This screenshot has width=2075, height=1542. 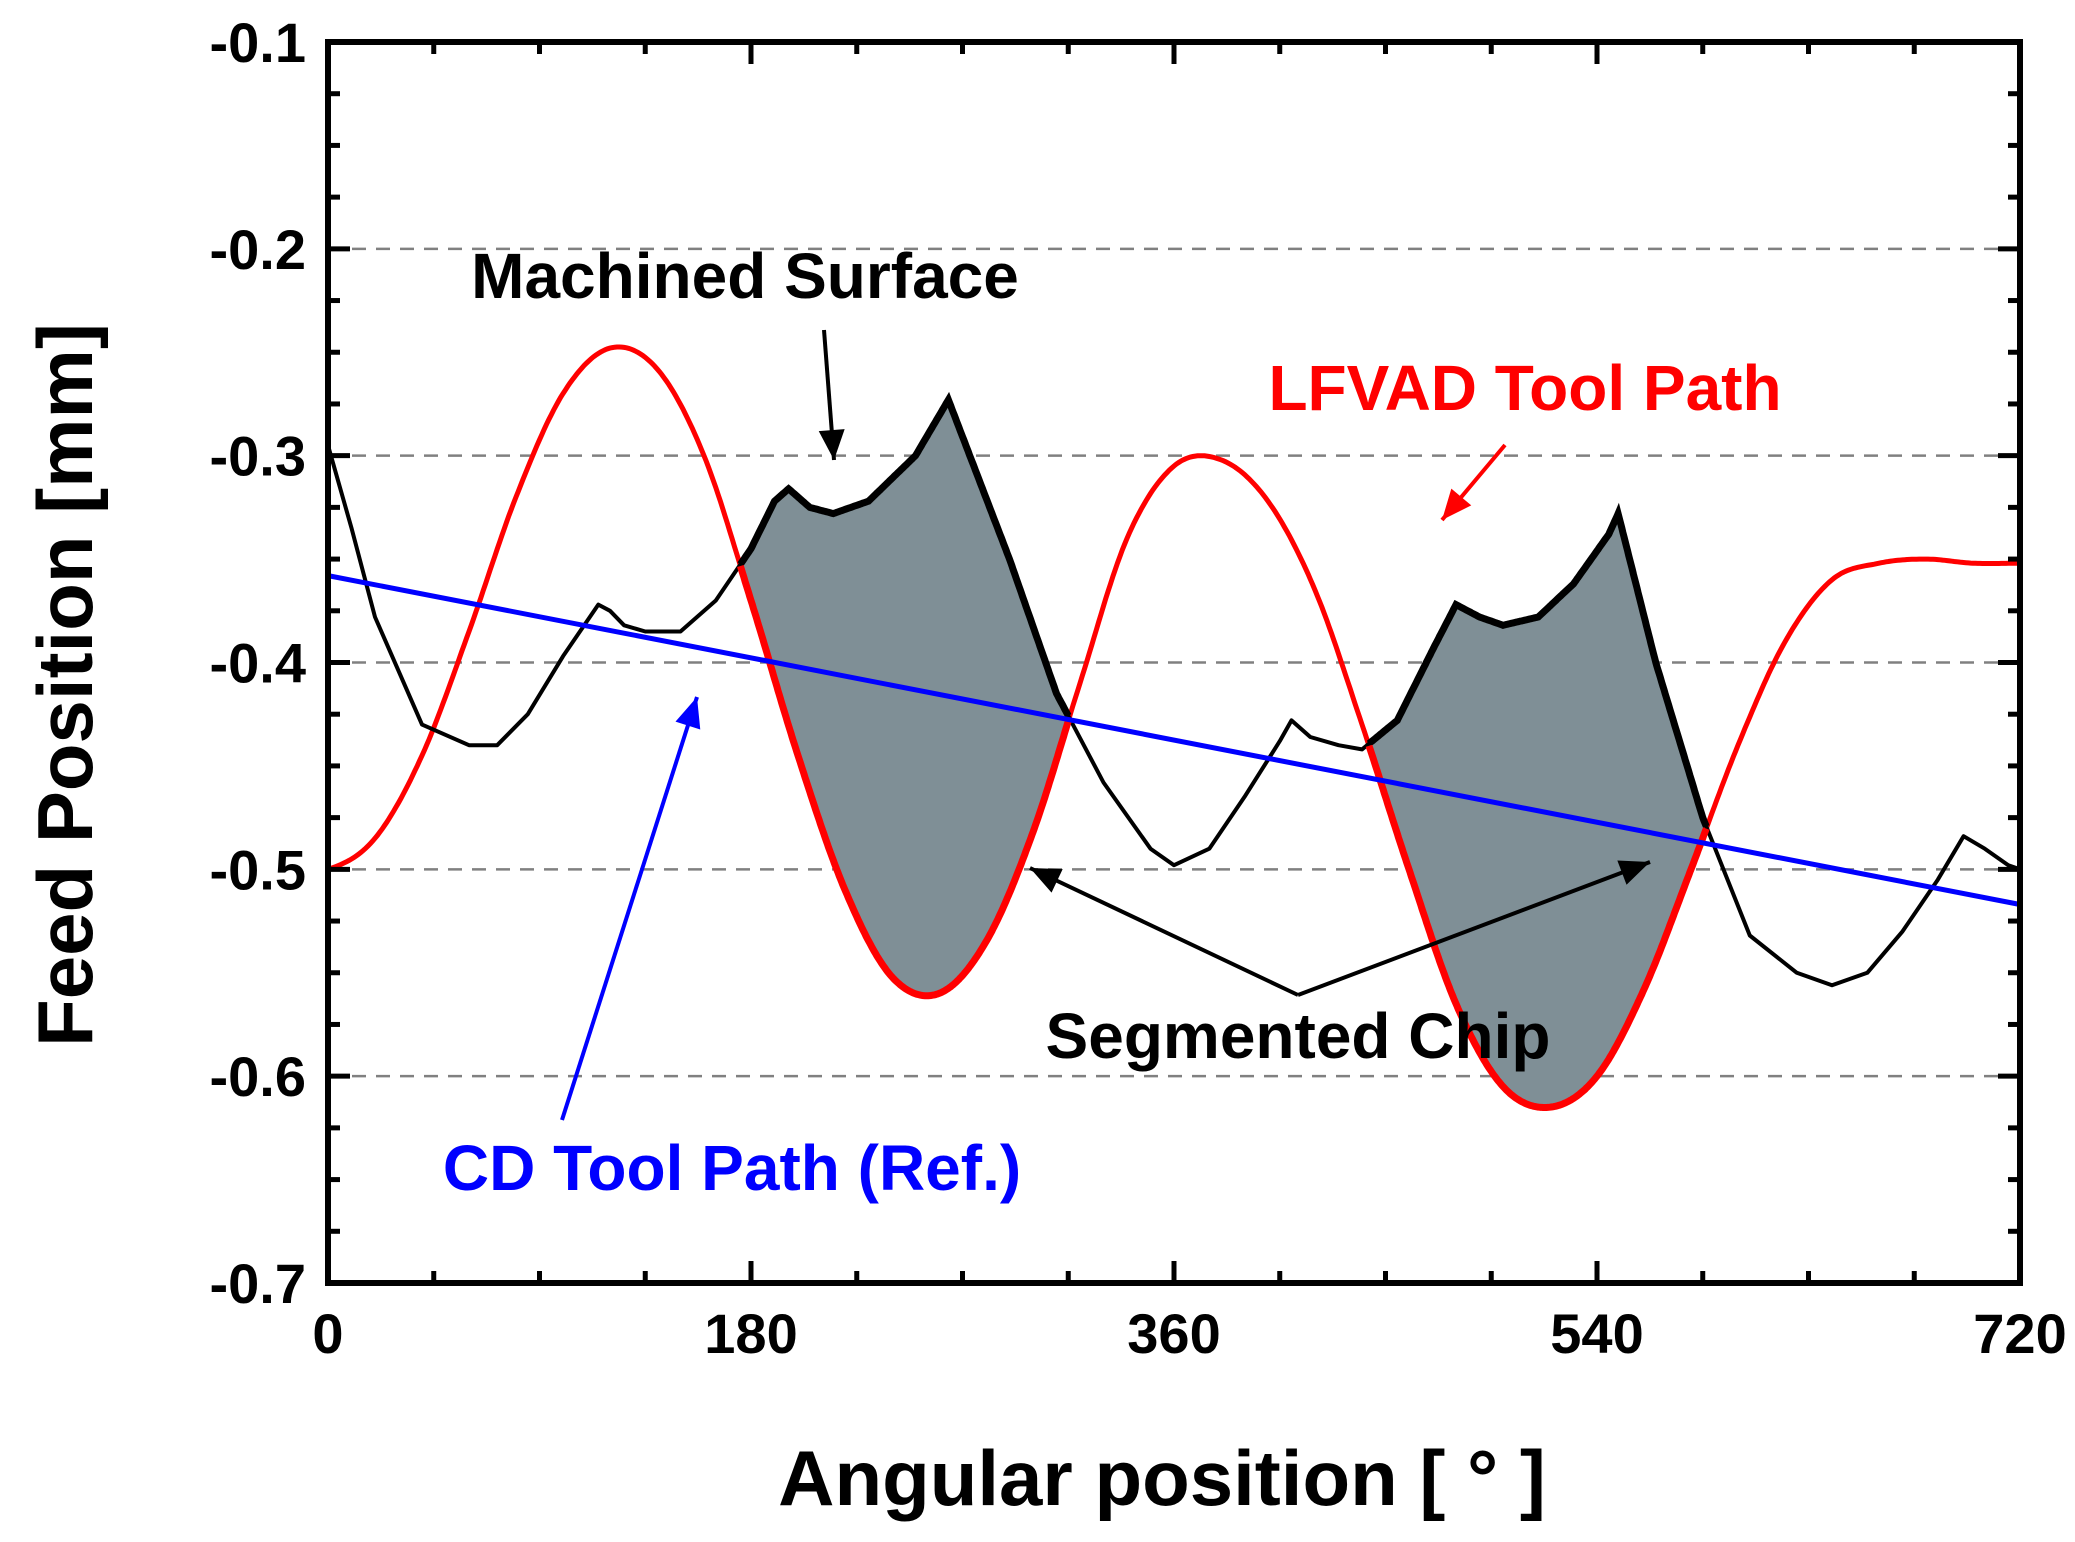 What do you see at coordinates (750, 1333) in the screenshot?
I see `x-tick-label: 180` at bounding box center [750, 1333].